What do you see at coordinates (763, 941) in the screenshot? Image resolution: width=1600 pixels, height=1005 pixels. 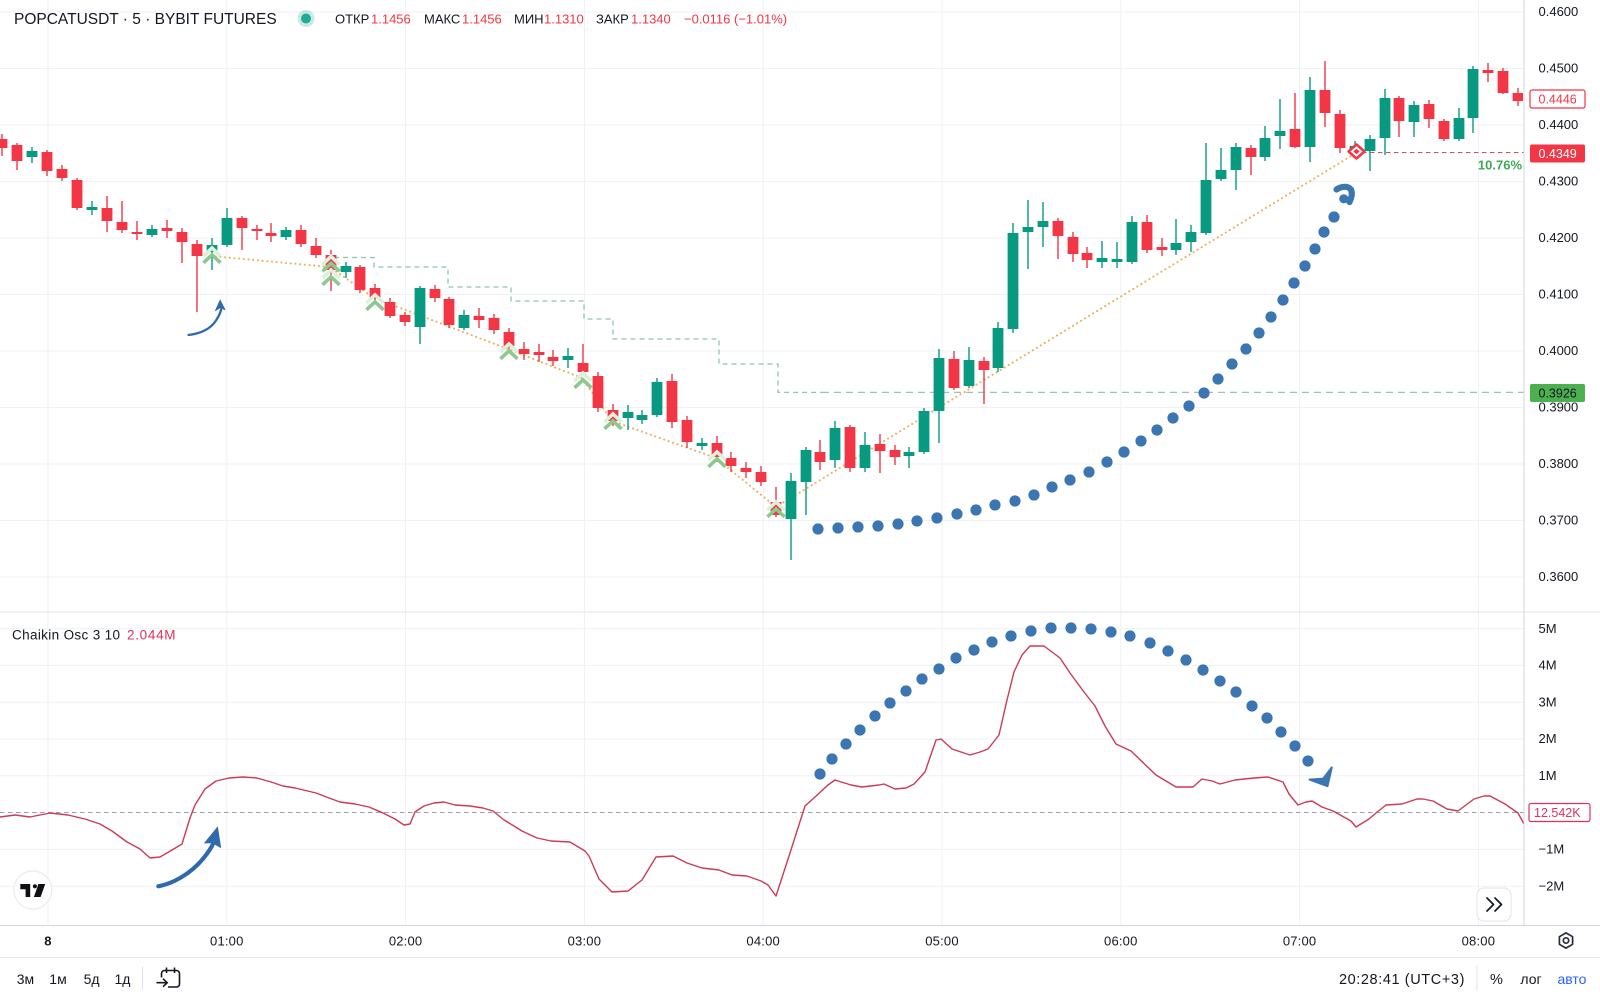 I see `svg-text: 04:00` at bounding box center [763, 941].